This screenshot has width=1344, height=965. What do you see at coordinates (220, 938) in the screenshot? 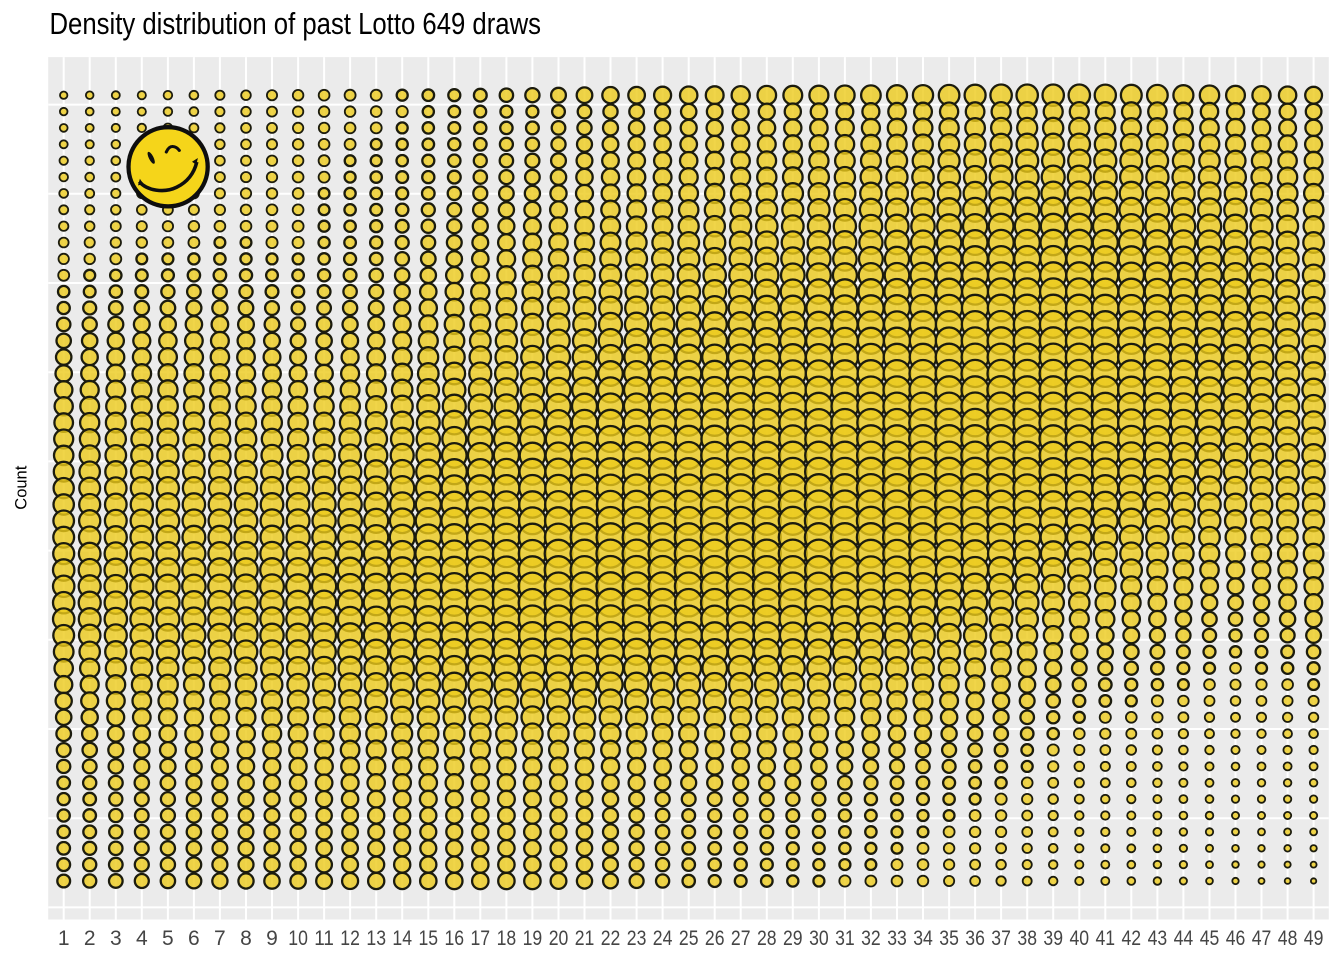
I see `svg-text: 7` at bounding box center [220, 938].